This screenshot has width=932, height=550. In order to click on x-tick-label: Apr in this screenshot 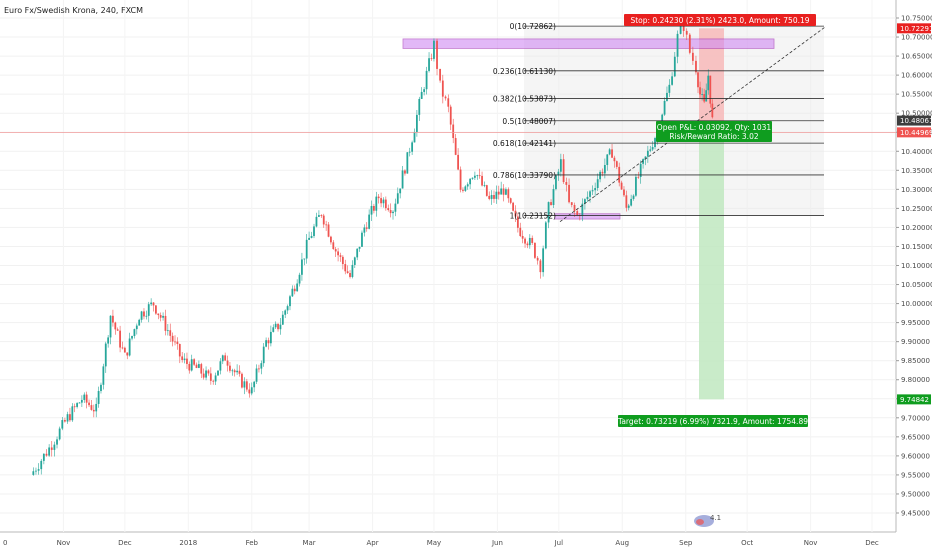, I will do `click(372, 543)`.